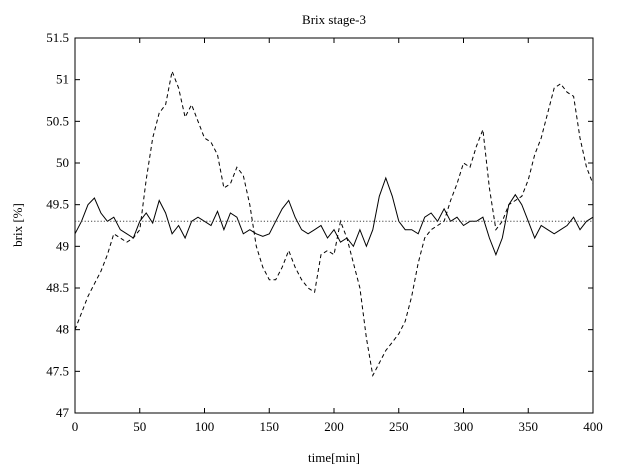  Describe the element at coordinates (17, 225) in the screenshot. I see `y-axis-label: brix [%]` at that location.